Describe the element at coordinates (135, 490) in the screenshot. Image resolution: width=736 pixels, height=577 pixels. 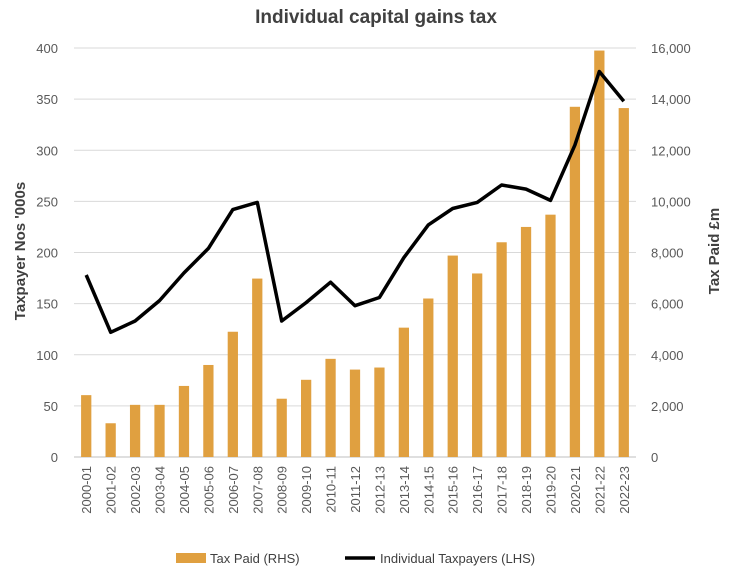
I see `x-tick-label: 2002-03` at that location.